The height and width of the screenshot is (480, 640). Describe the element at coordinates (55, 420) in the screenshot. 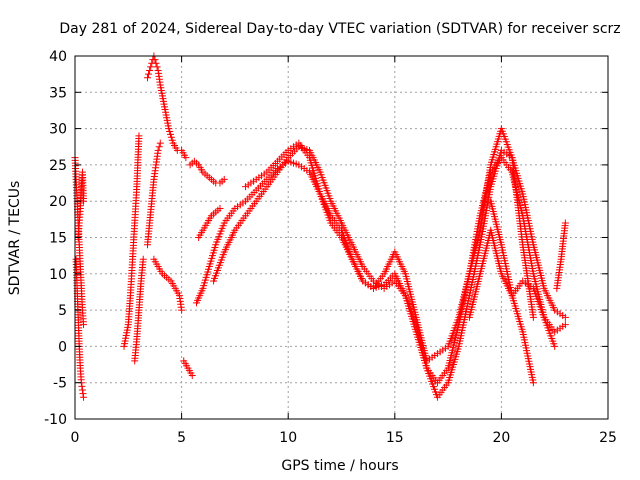

I see `y-tick-label: -10` at that location.